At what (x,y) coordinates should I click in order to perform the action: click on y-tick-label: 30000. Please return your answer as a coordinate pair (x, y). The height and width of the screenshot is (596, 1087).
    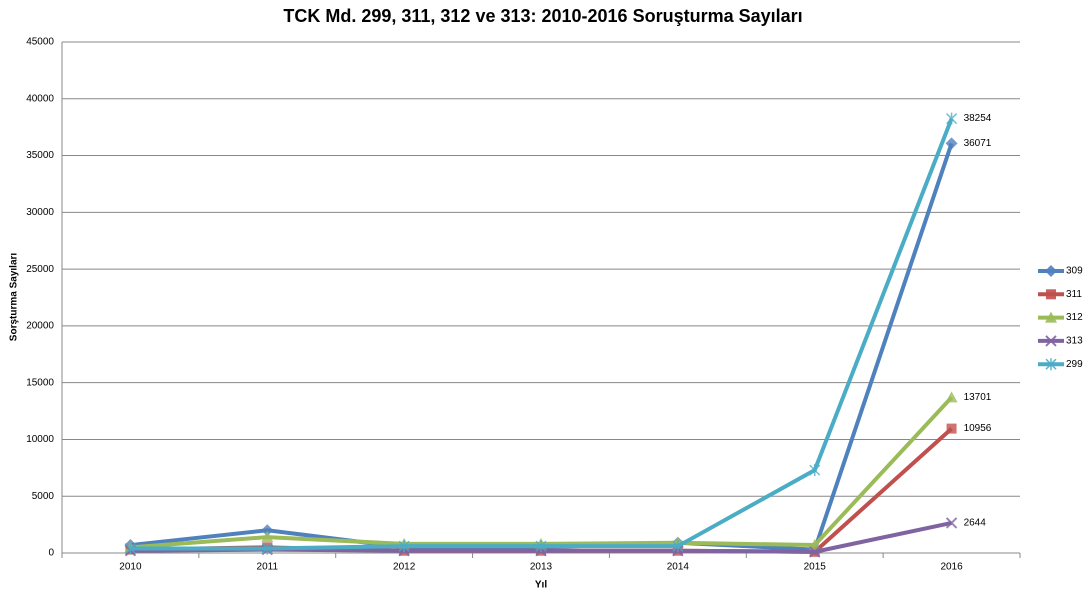
    Looking at the image, I should click on (40, 212).